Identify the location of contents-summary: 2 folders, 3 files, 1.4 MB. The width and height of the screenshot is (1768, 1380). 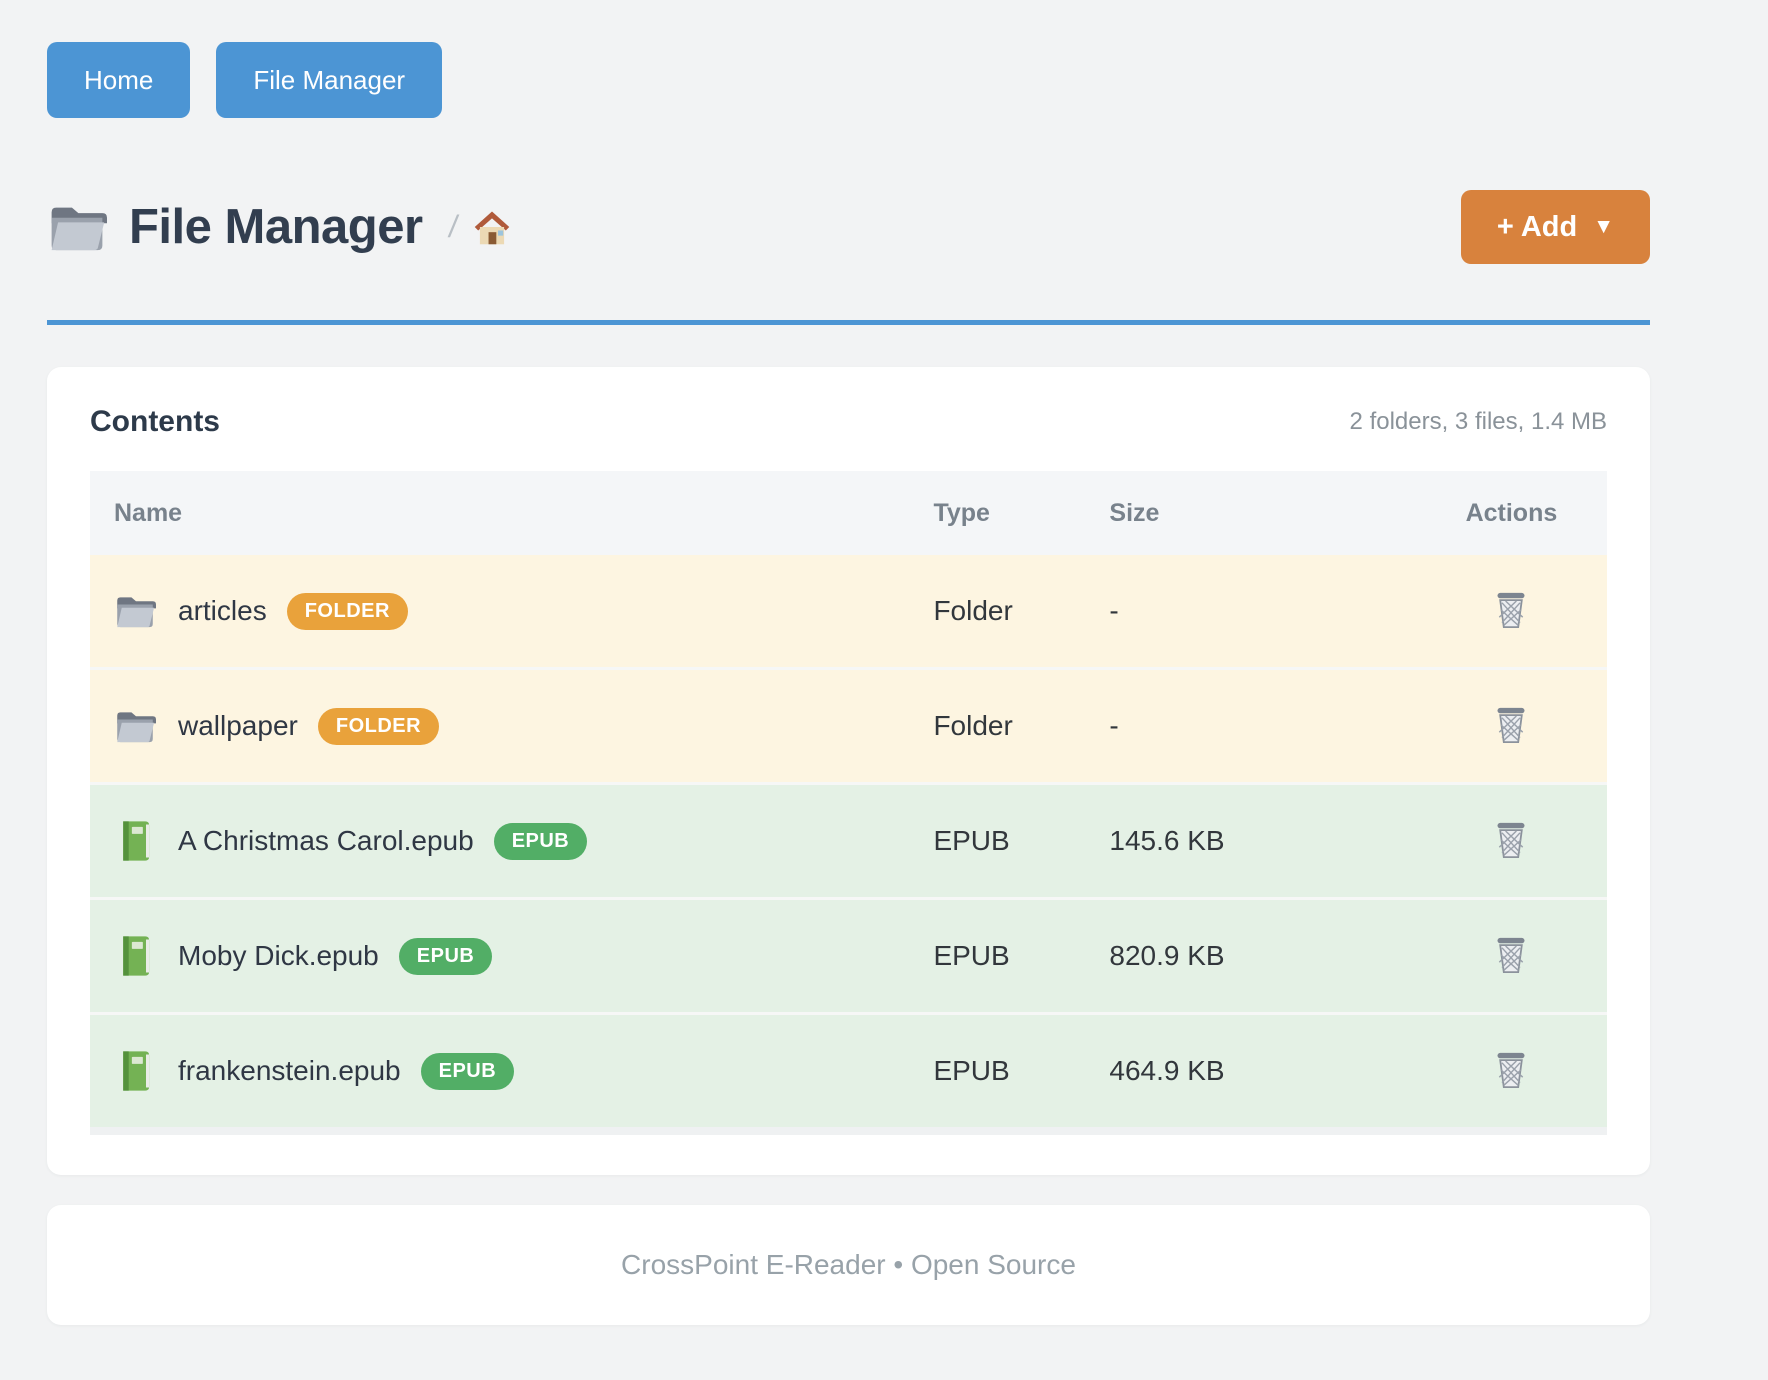
(1478, 421).